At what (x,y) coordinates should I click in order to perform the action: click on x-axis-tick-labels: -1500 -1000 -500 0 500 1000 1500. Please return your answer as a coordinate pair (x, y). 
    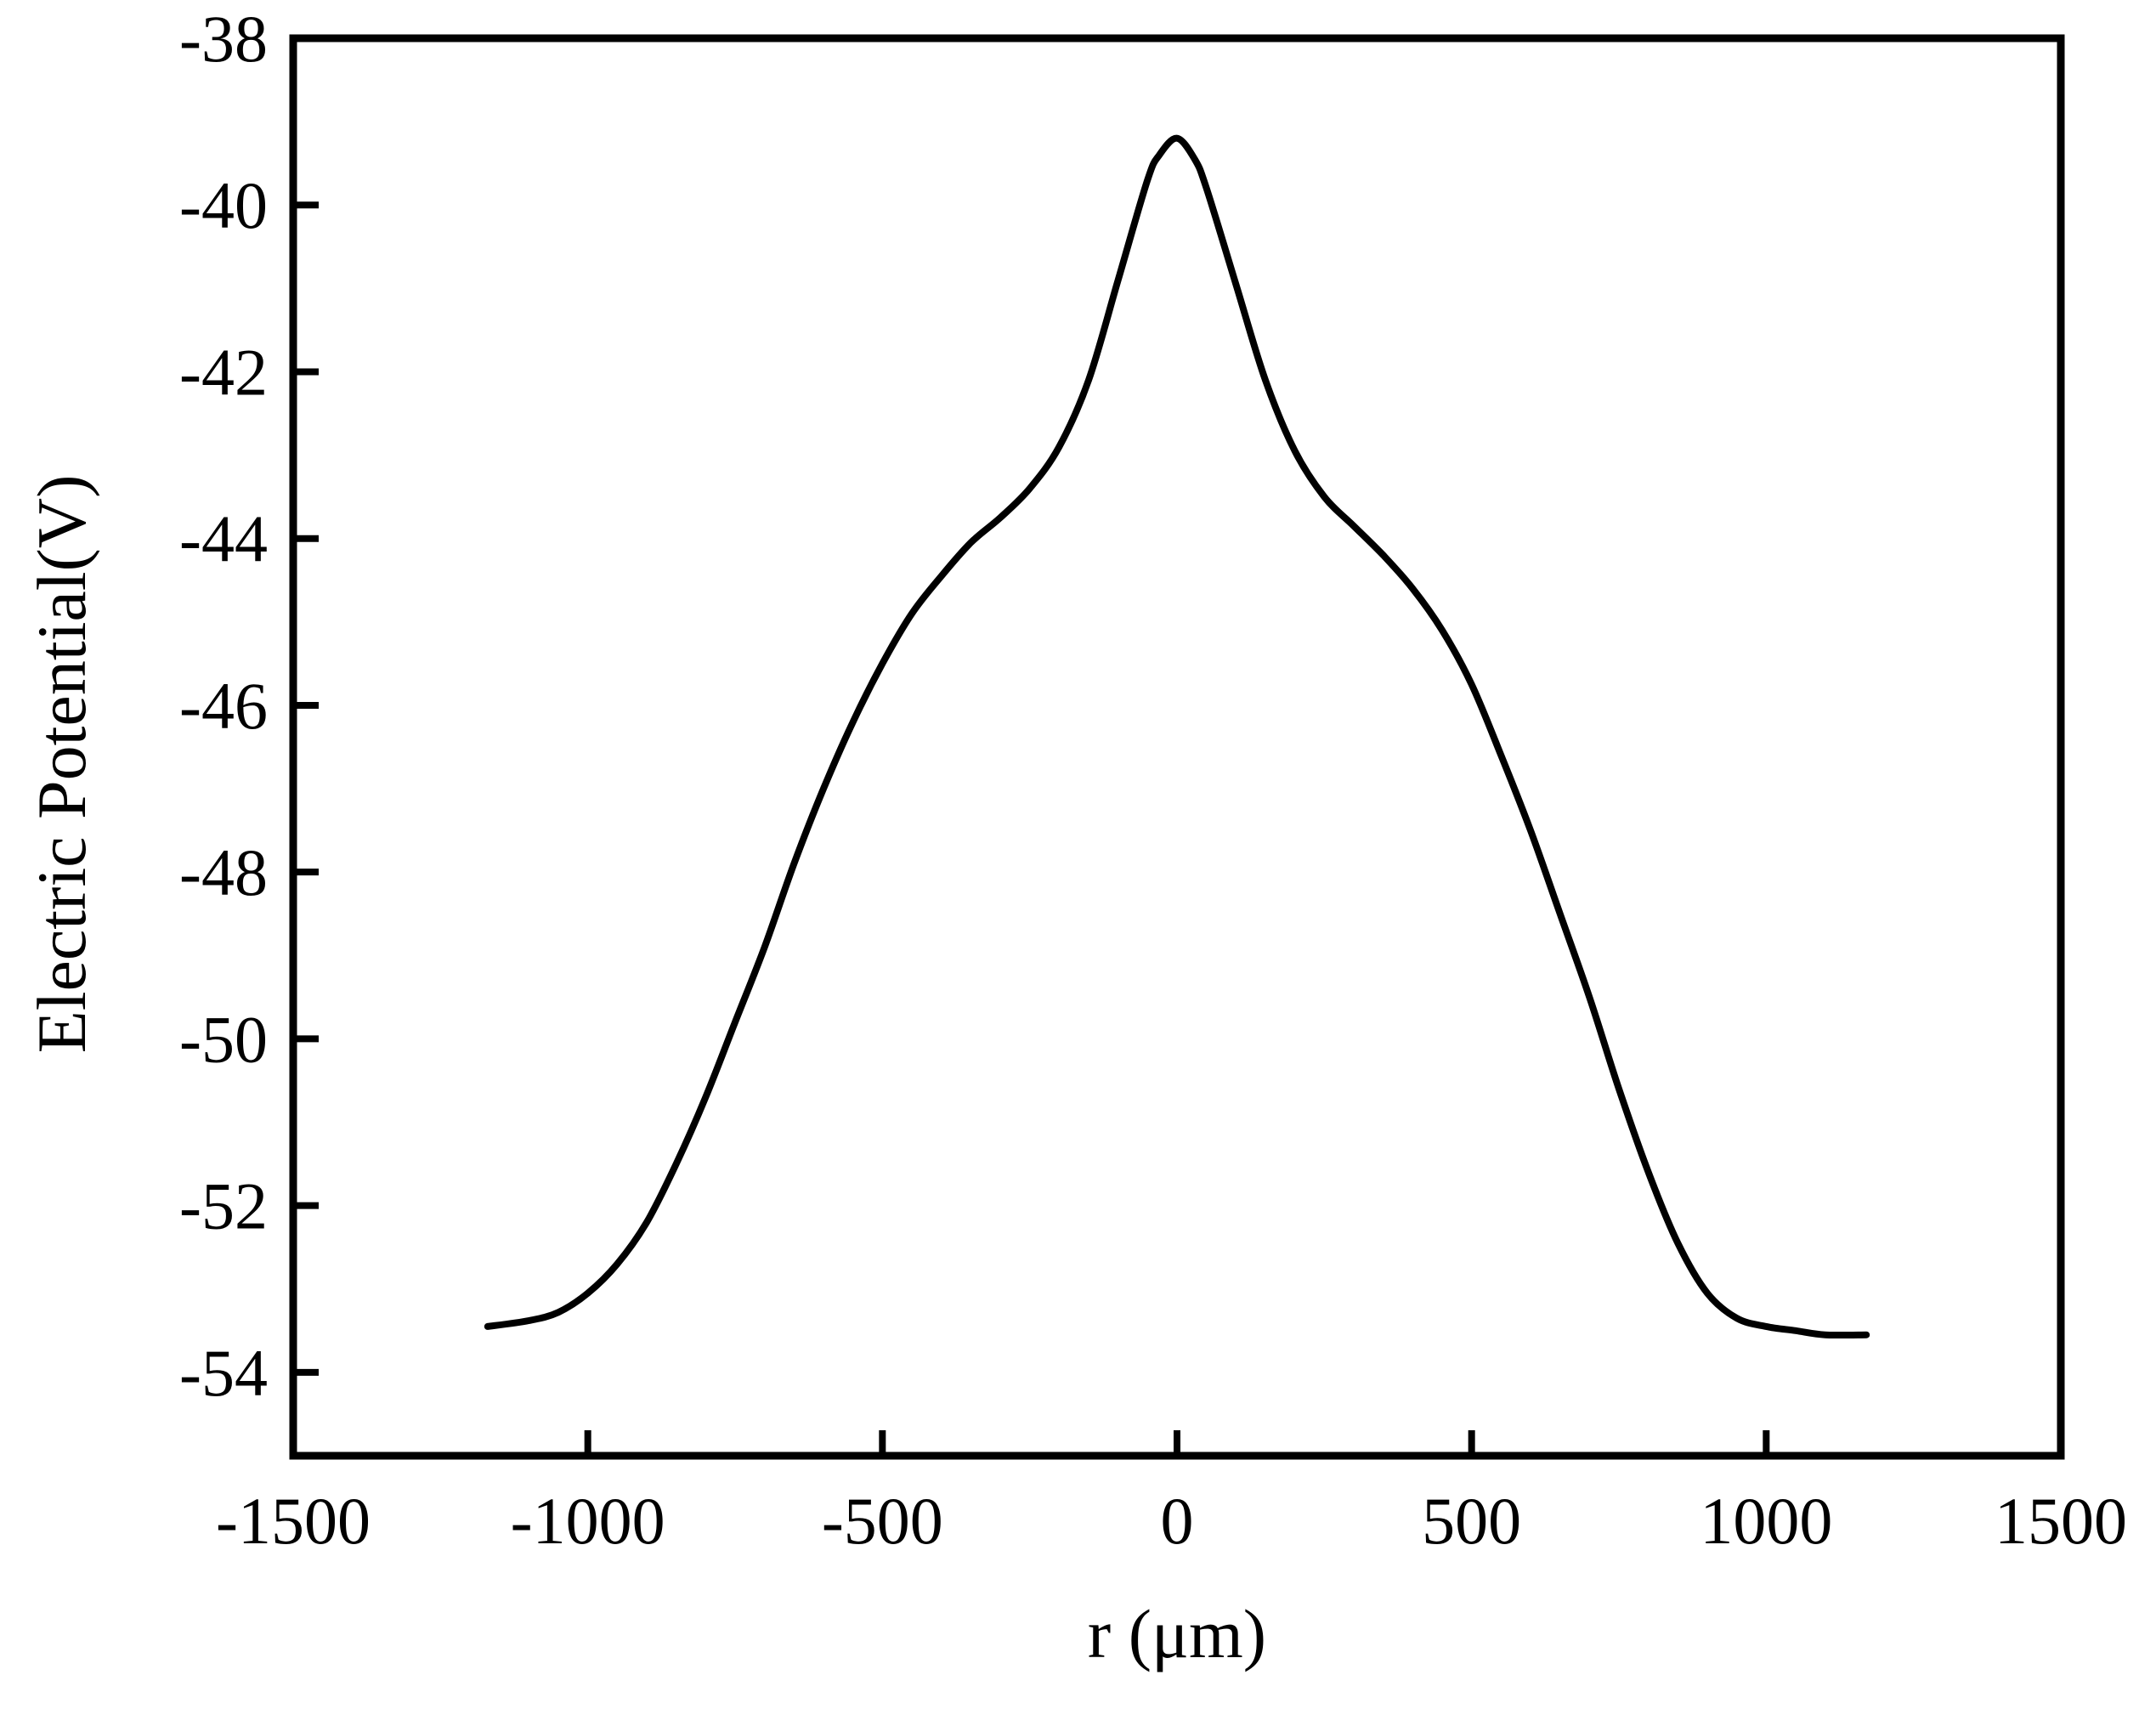
    Looking at the image, I should click on (1171, 1521).